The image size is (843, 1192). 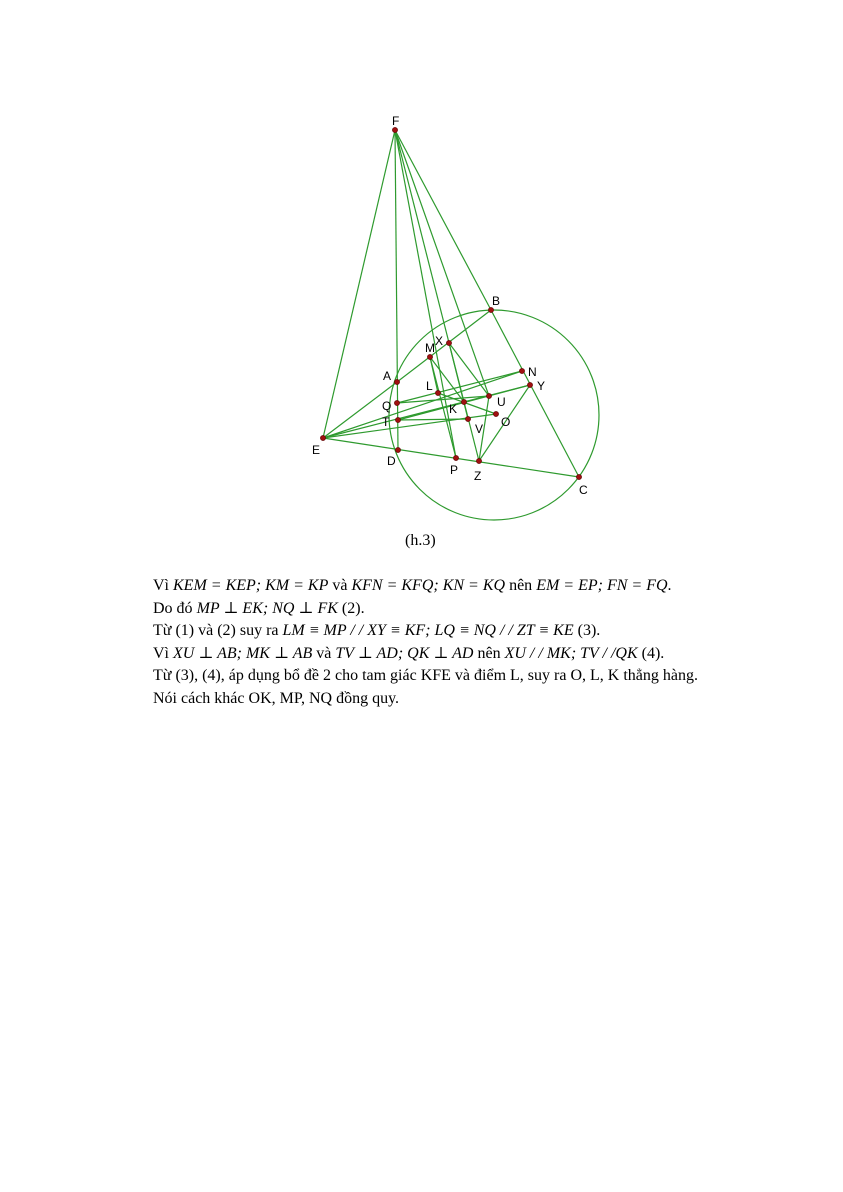 What do you see at coordinates (653, 653) in the screenshot?
I see `word: (4).` at bounding box center [653, 653].